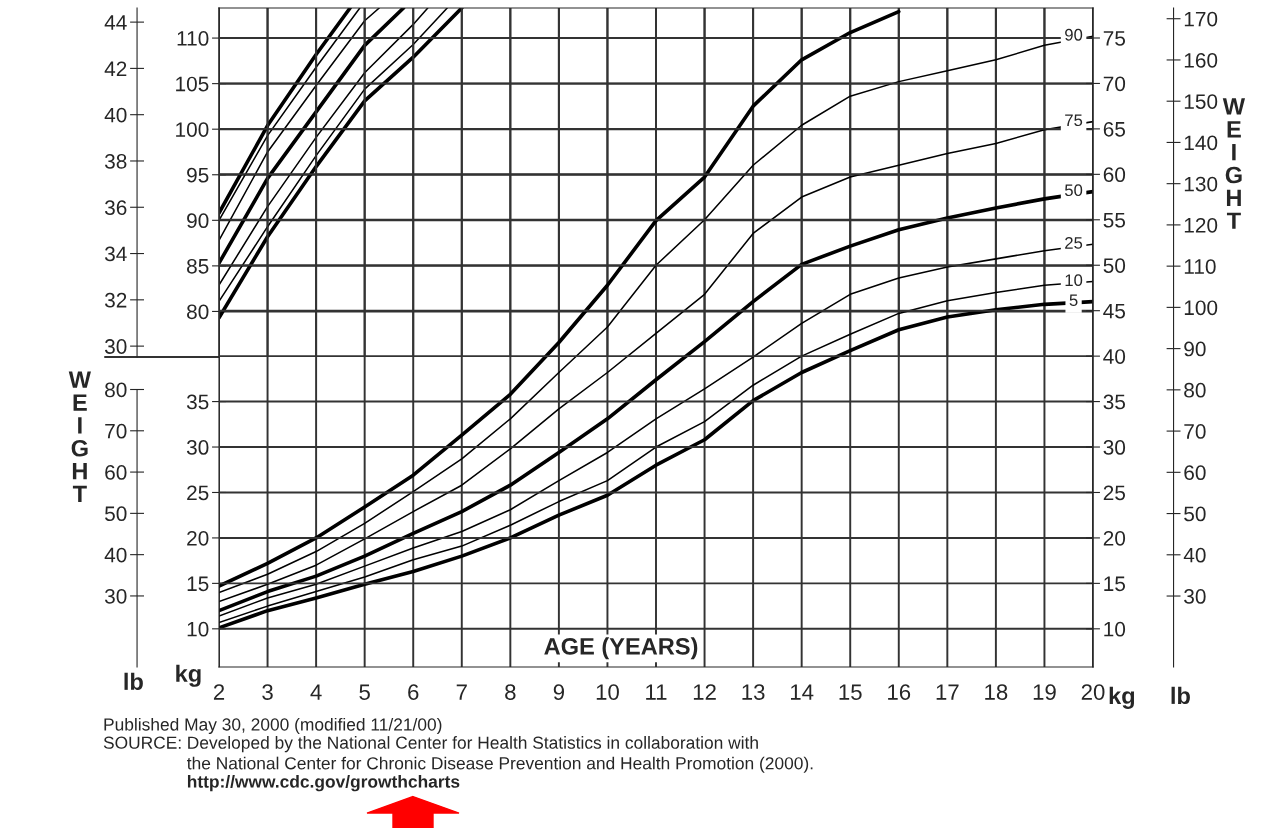  What do you see at coordinates (1074, 243) in the screenshot?
I see `series-label: 25` at bounding box center [1074, 243].